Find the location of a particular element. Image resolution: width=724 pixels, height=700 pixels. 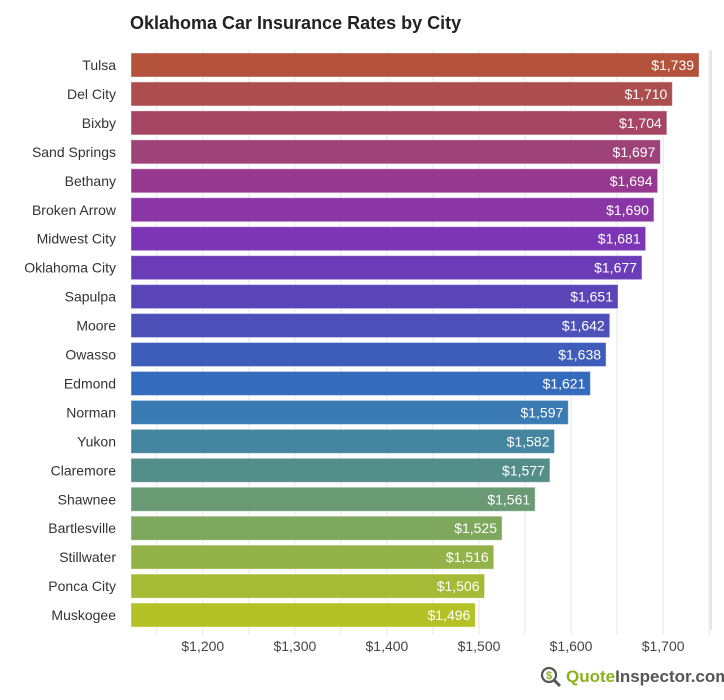

category-label: Bixby is located at coordinates (99, 123).